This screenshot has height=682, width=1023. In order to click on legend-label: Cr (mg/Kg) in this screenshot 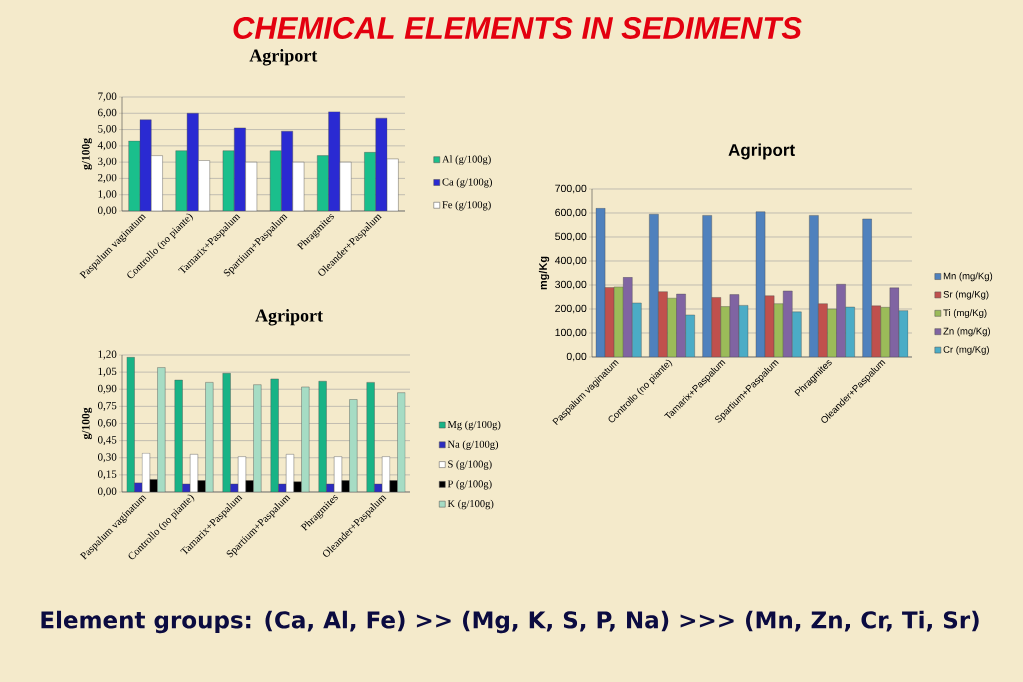, I will do `click(966, 350)`.